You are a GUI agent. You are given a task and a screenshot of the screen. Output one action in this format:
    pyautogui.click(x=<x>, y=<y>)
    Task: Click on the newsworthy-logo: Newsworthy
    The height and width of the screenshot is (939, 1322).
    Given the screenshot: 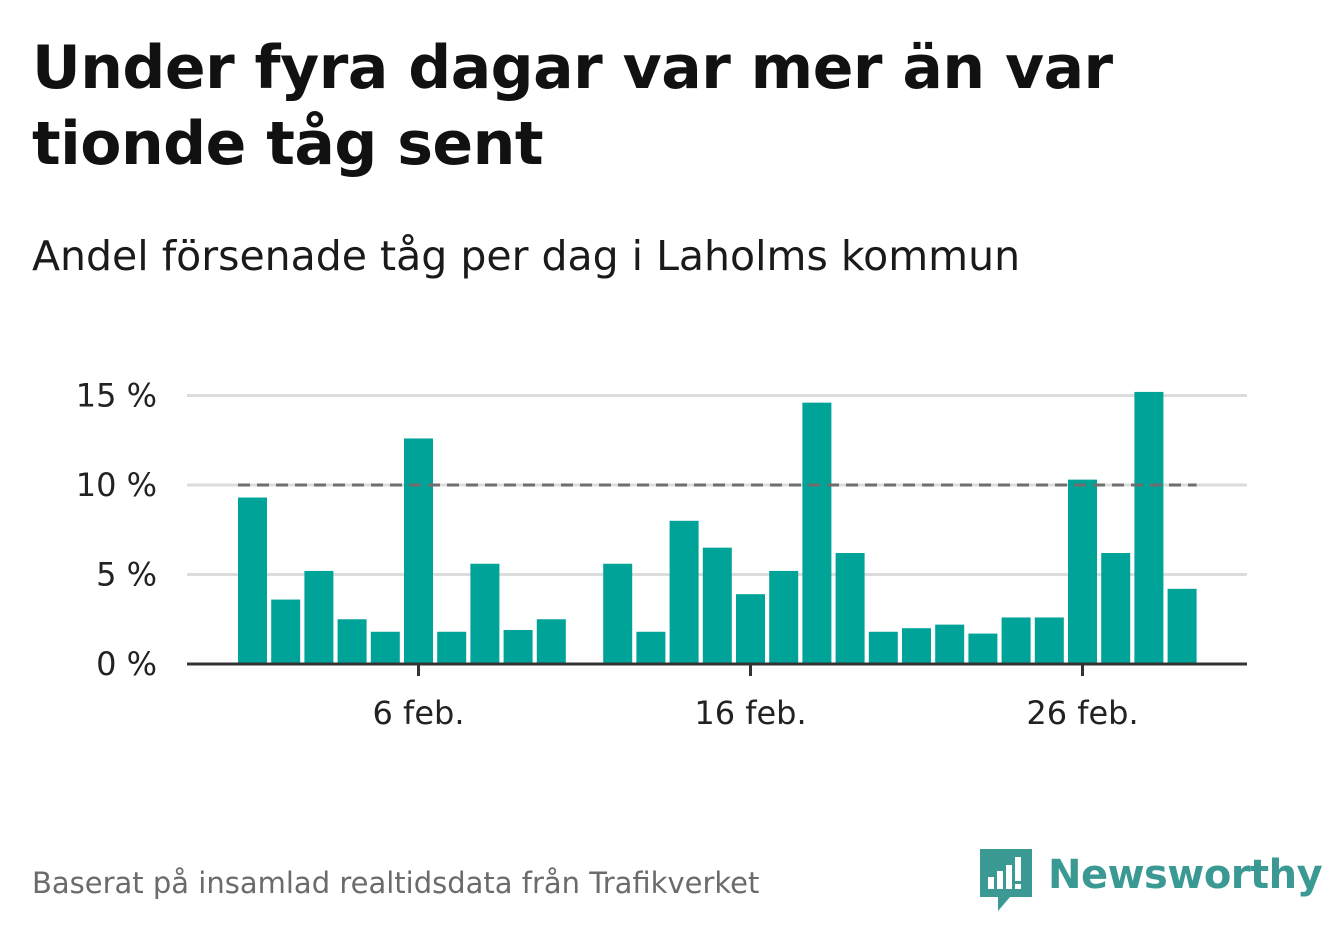 What is the action you would take?
    pyautogui.click(x=1151, y=880)
    